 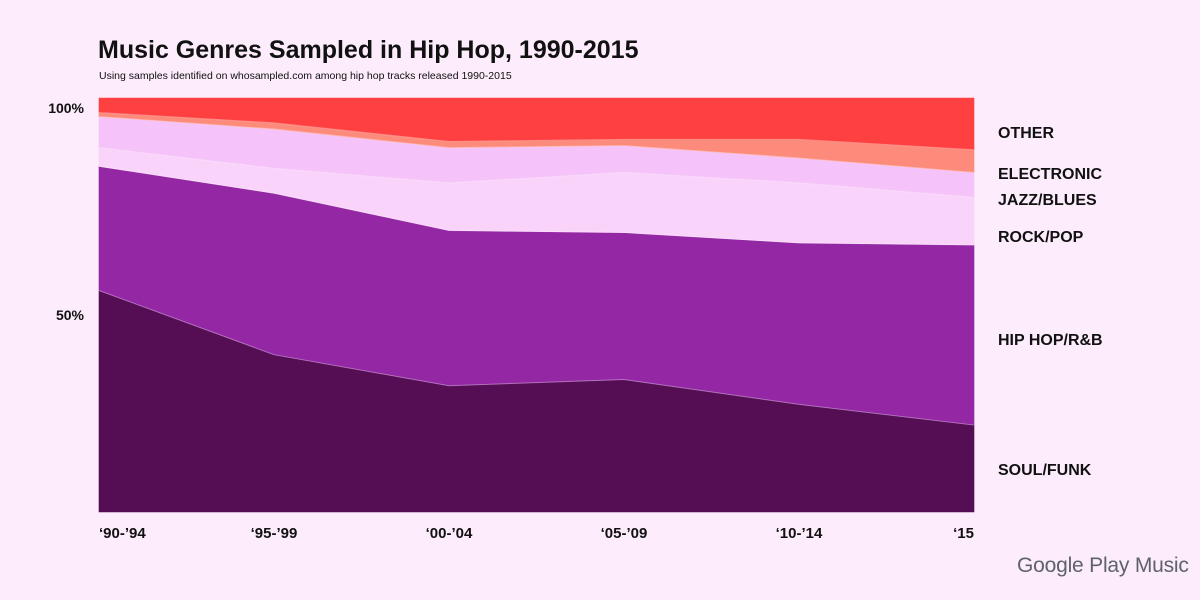 I want to click on x-tick-label: ‘90-’94, so click(x=122, y=533).